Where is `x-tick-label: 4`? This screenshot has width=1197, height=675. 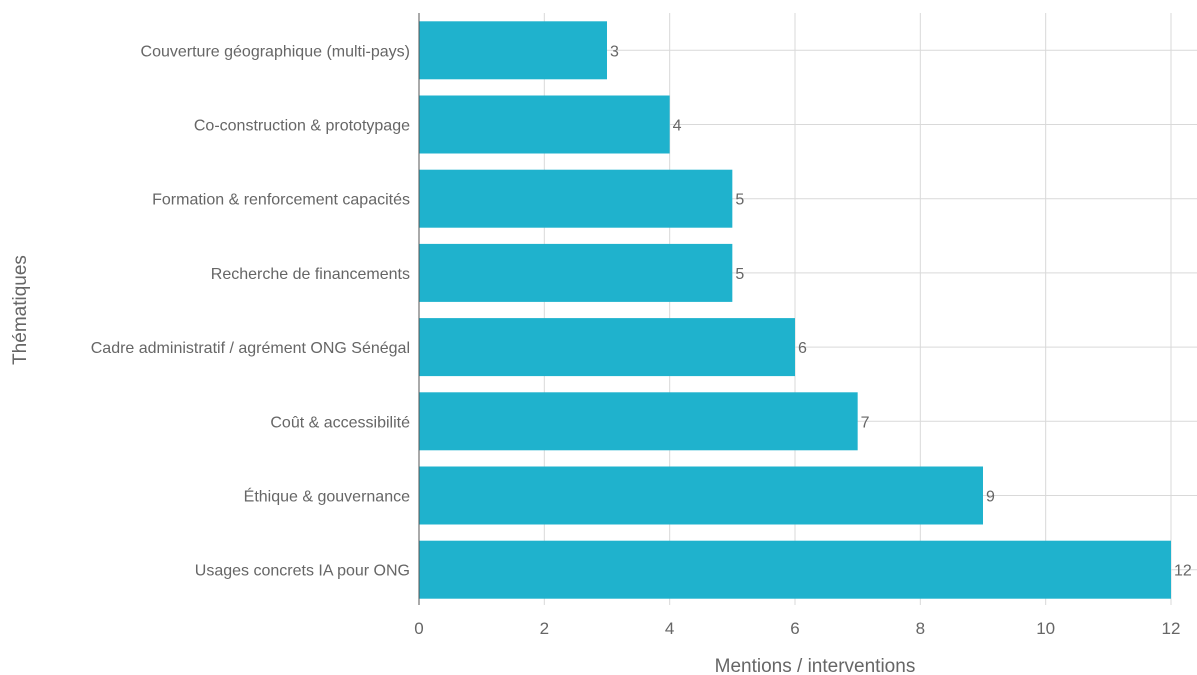 x-tick-label: 4 is located at coordinates (669, 628).